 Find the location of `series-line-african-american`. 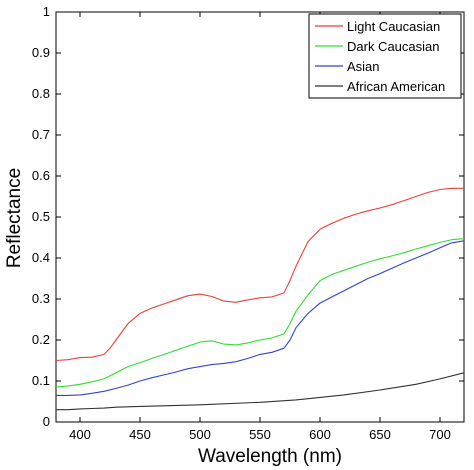

series-line-african-american is located at coordinates (260, 391).